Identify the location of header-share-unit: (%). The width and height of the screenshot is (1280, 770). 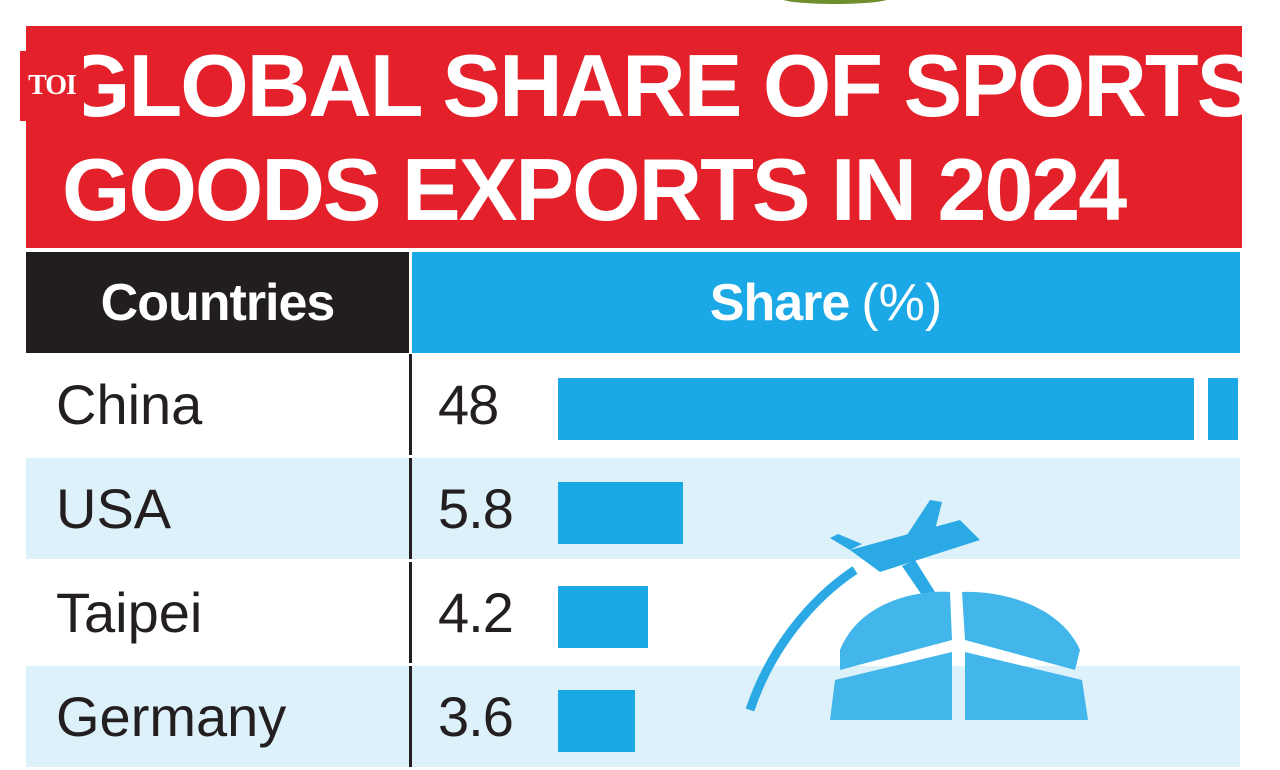
(902, 302).